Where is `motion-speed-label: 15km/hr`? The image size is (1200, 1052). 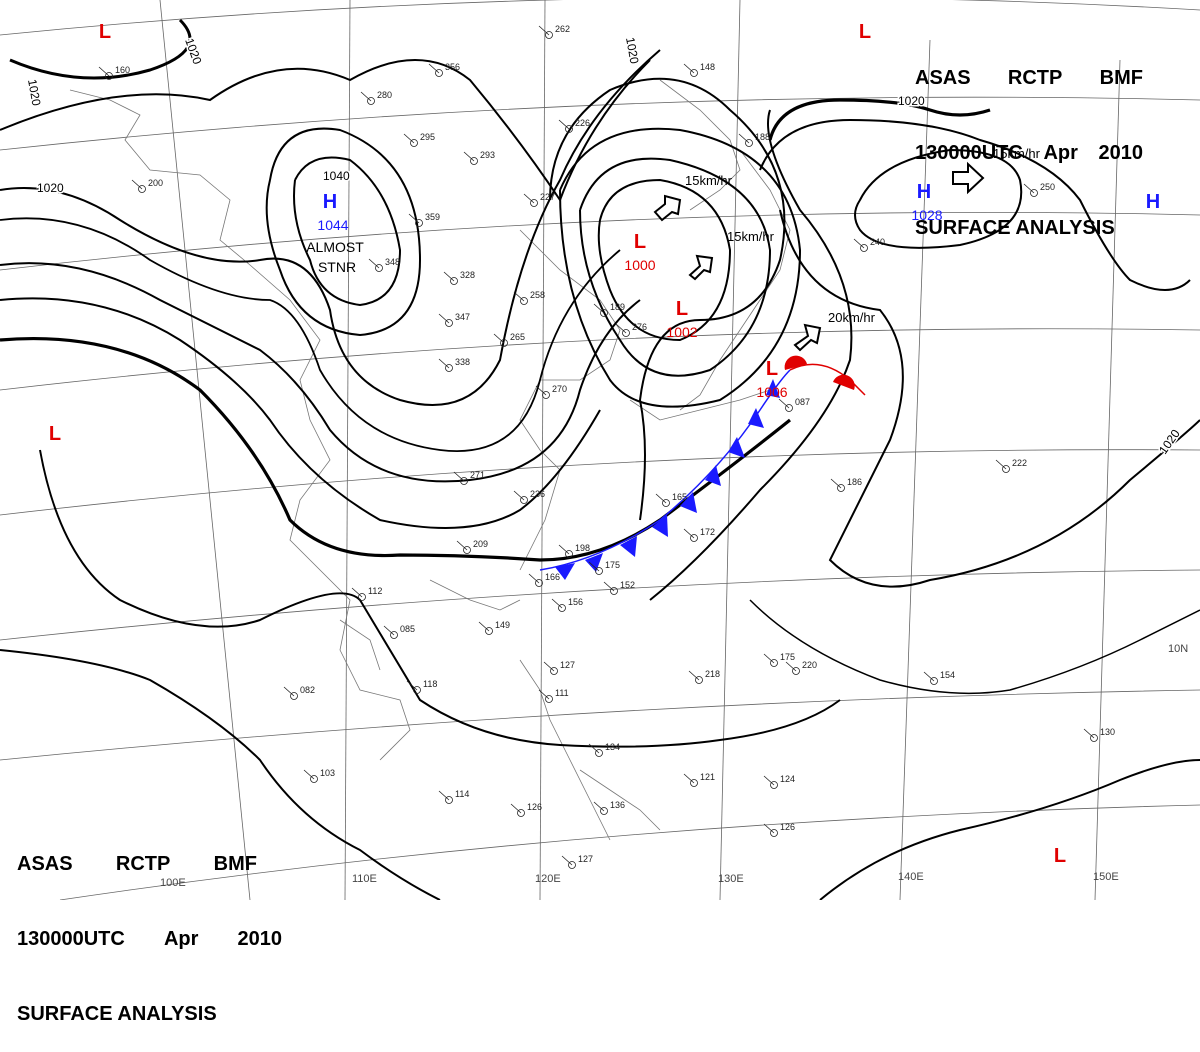
motion-speed-label: 15km/hr is located at coordinates (1017, 153).